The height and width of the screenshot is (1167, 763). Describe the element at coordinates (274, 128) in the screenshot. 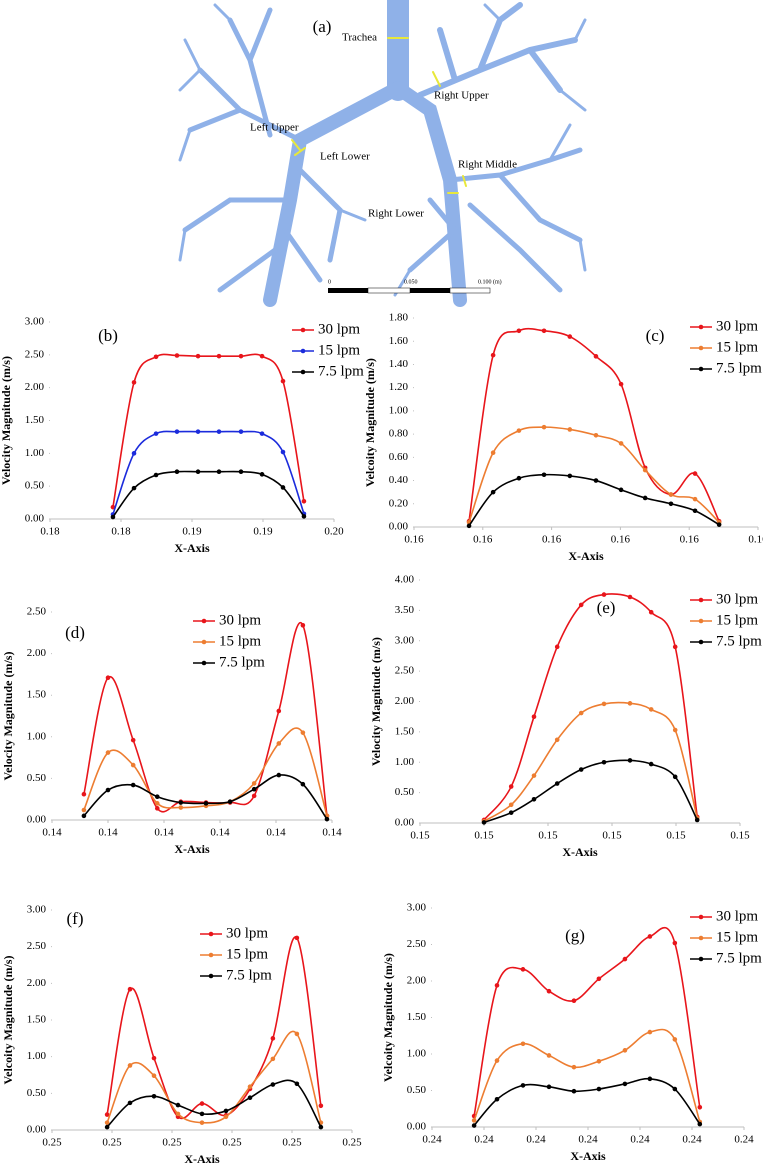

I see `annotation: Left Upper` at that location.